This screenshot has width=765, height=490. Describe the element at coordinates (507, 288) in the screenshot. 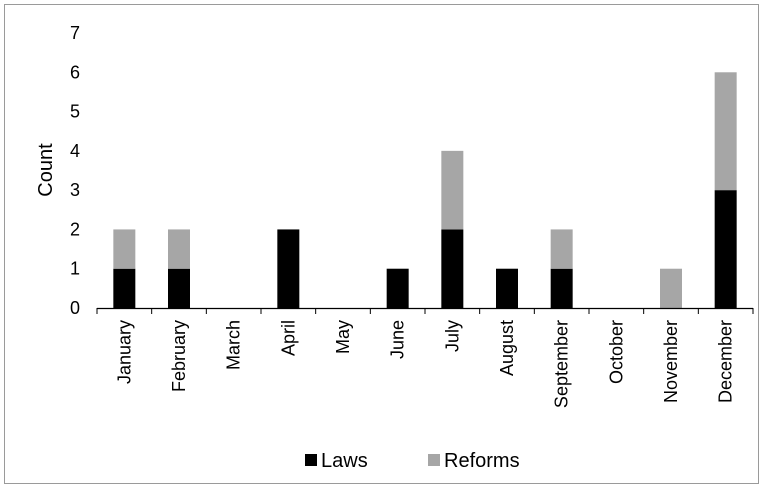

I see `bar-laws-august` at that location.